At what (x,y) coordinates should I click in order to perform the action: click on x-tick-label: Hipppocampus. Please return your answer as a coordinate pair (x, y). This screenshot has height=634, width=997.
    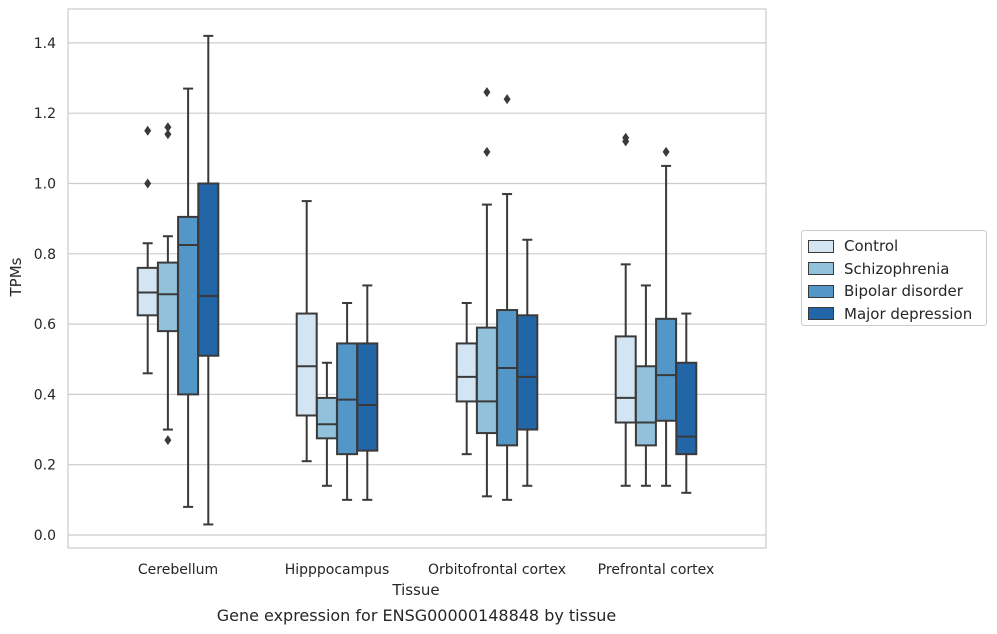
    Looking at the image, I should click on (337, 570).